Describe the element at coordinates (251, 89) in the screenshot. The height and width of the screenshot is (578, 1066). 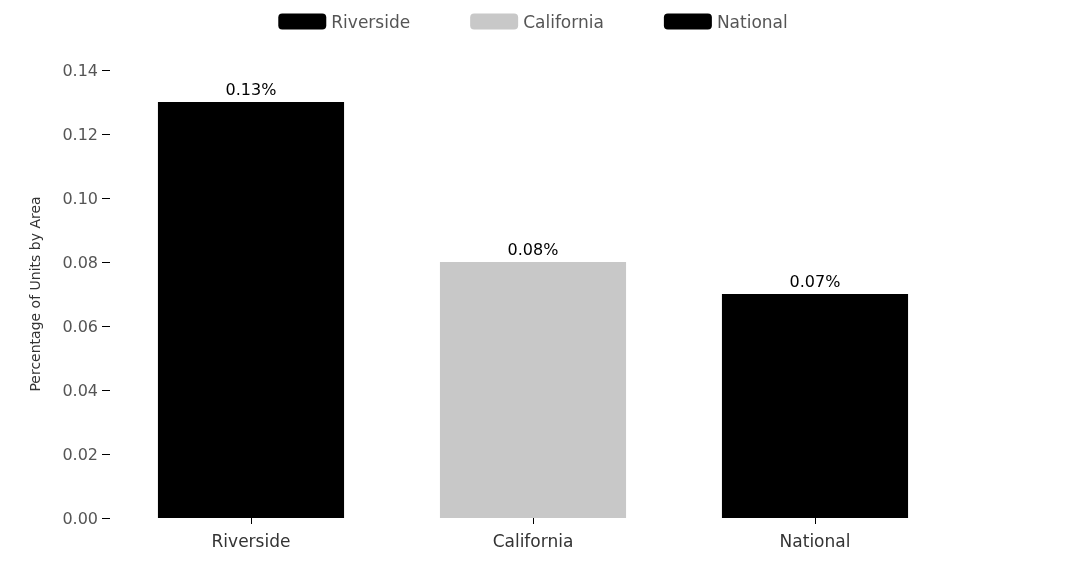
I see `data-label: 0.13%` at that location.